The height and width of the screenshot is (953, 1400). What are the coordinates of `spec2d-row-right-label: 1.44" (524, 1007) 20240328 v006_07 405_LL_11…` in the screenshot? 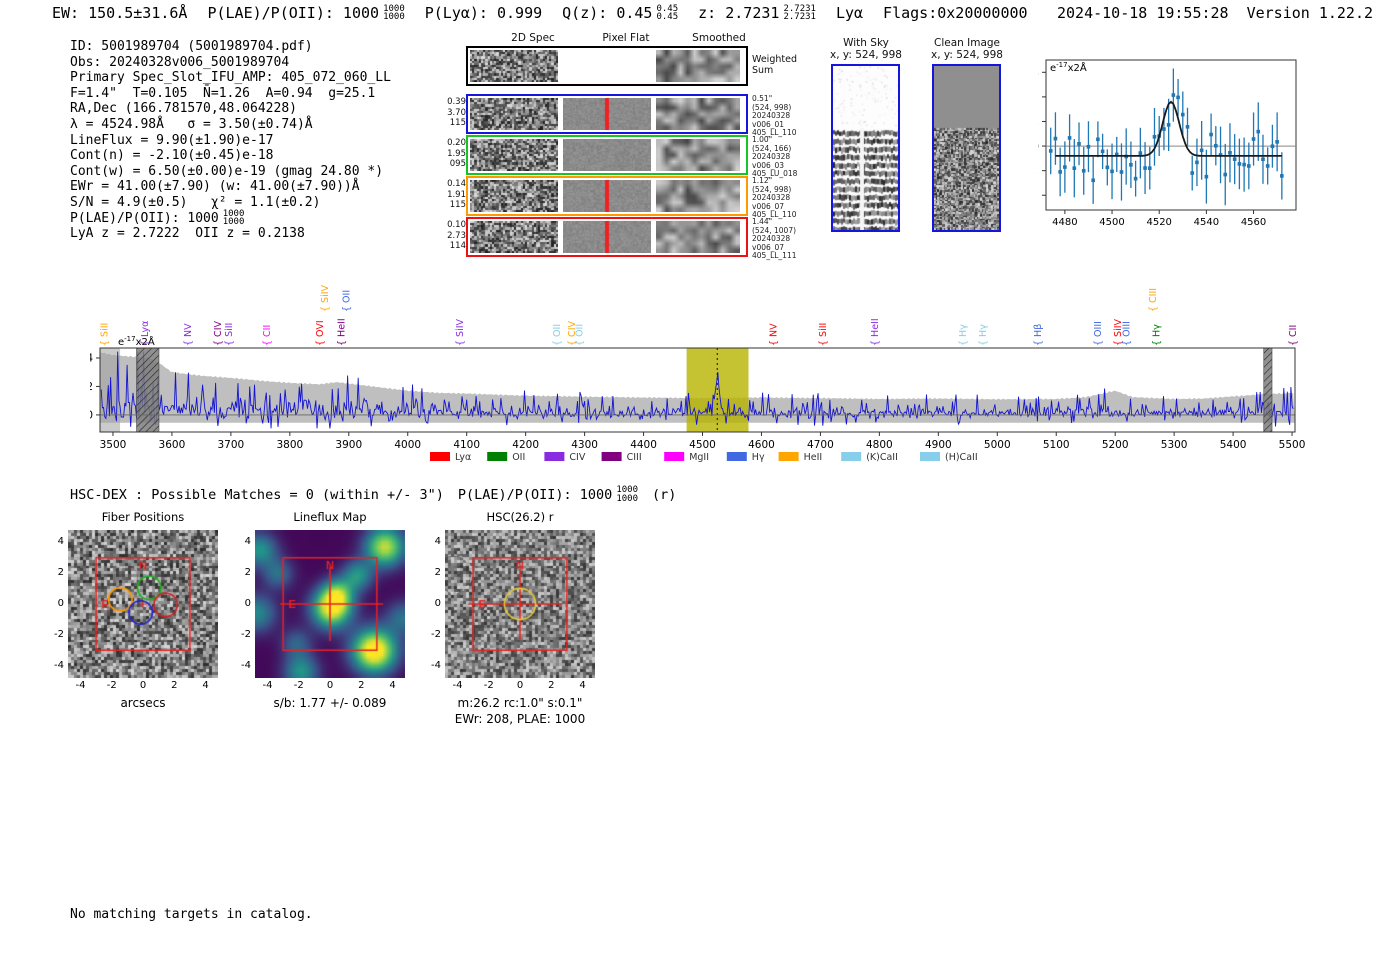 It's located at (784, 239).